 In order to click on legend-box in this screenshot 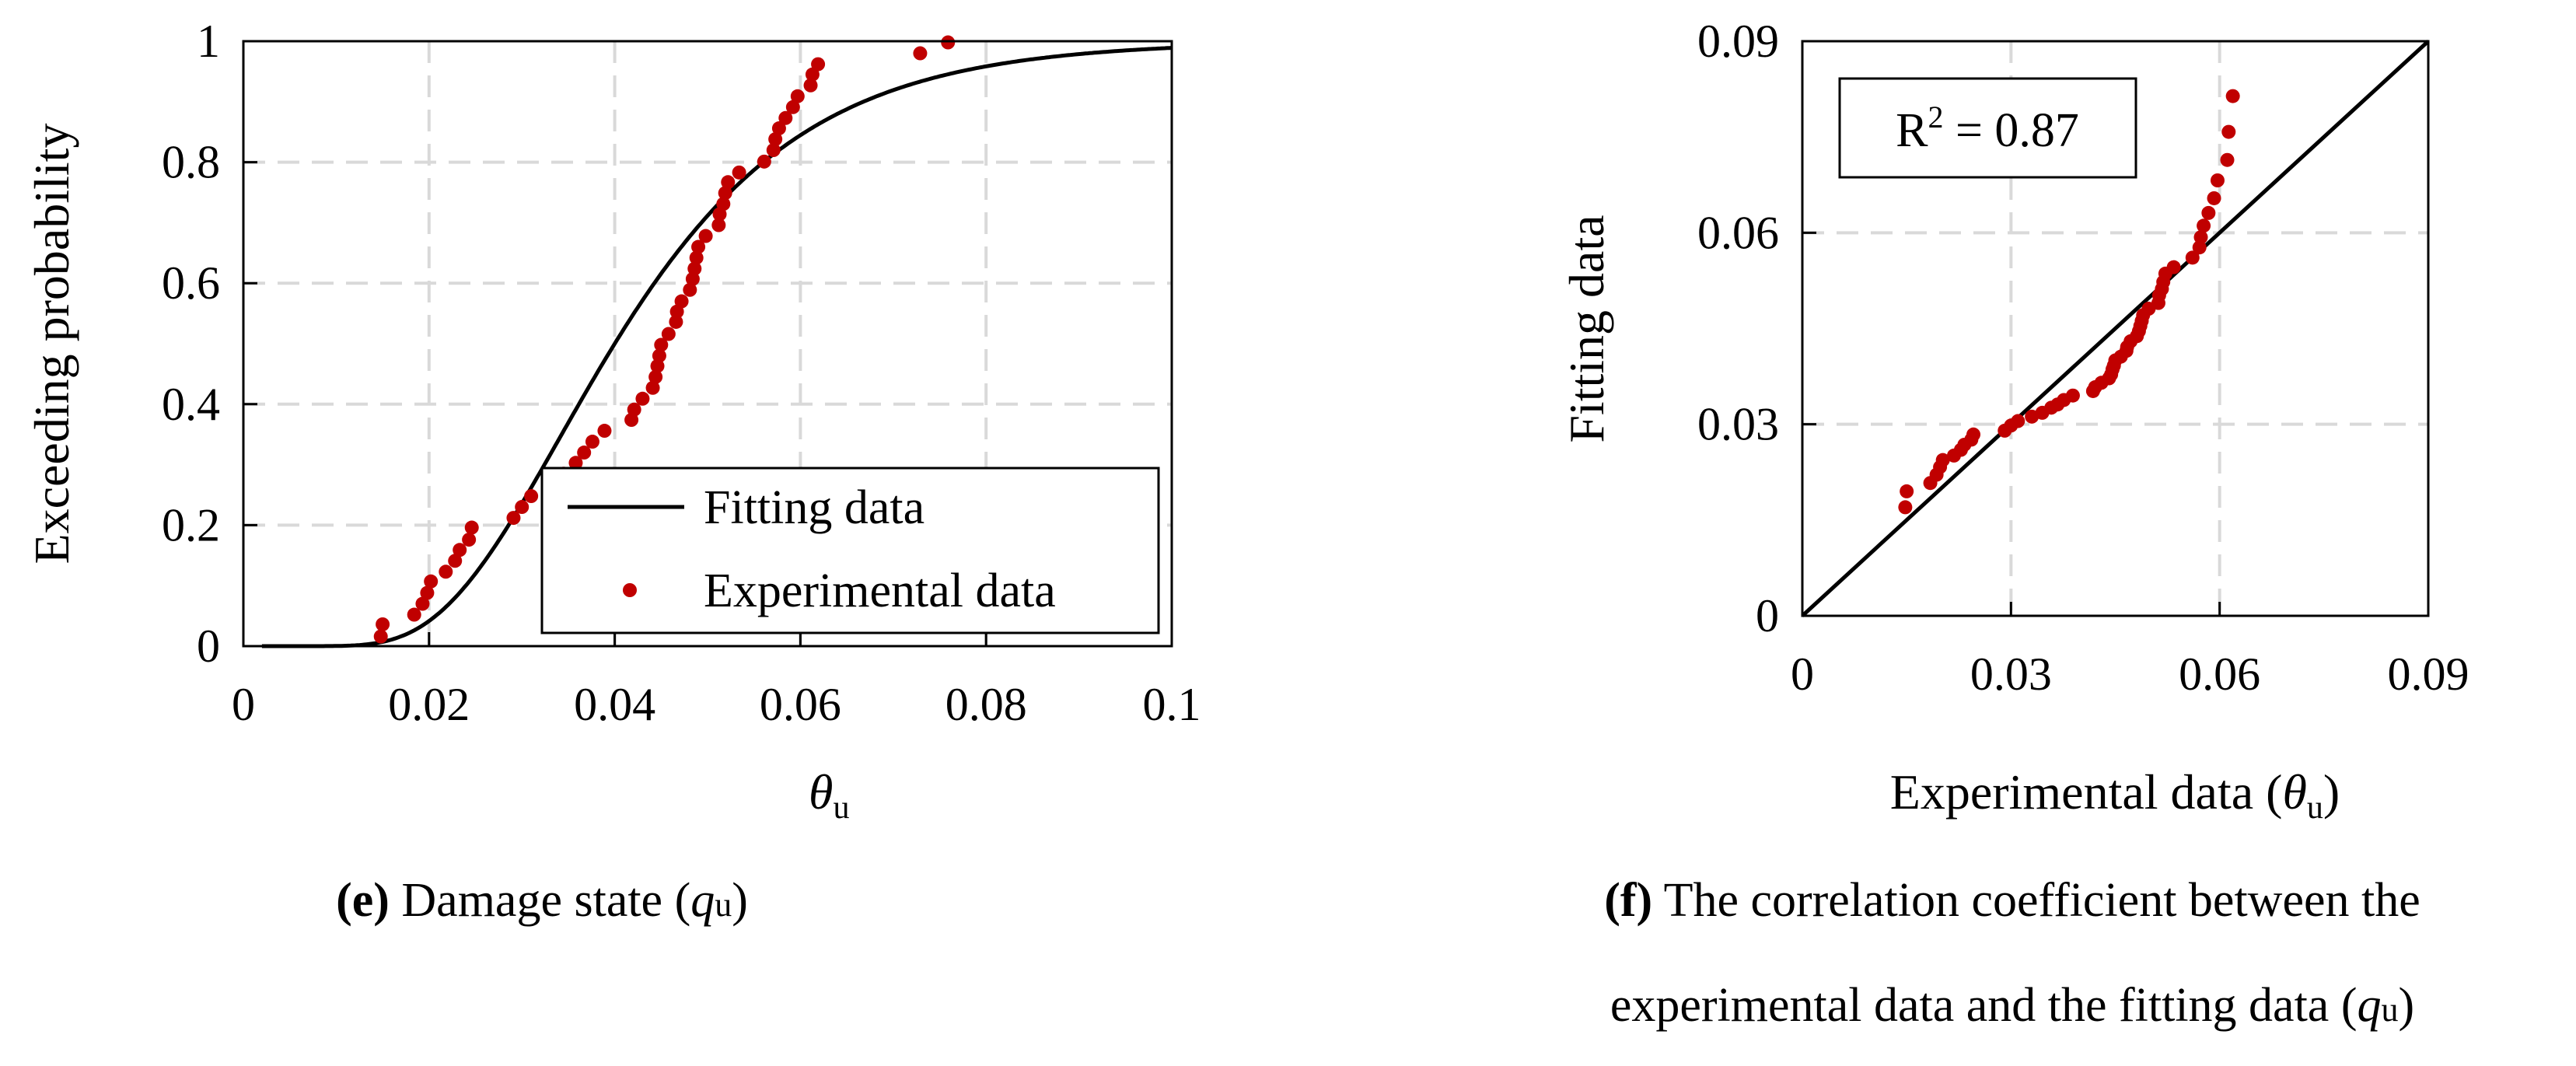, I will do `click(850, 550)`.